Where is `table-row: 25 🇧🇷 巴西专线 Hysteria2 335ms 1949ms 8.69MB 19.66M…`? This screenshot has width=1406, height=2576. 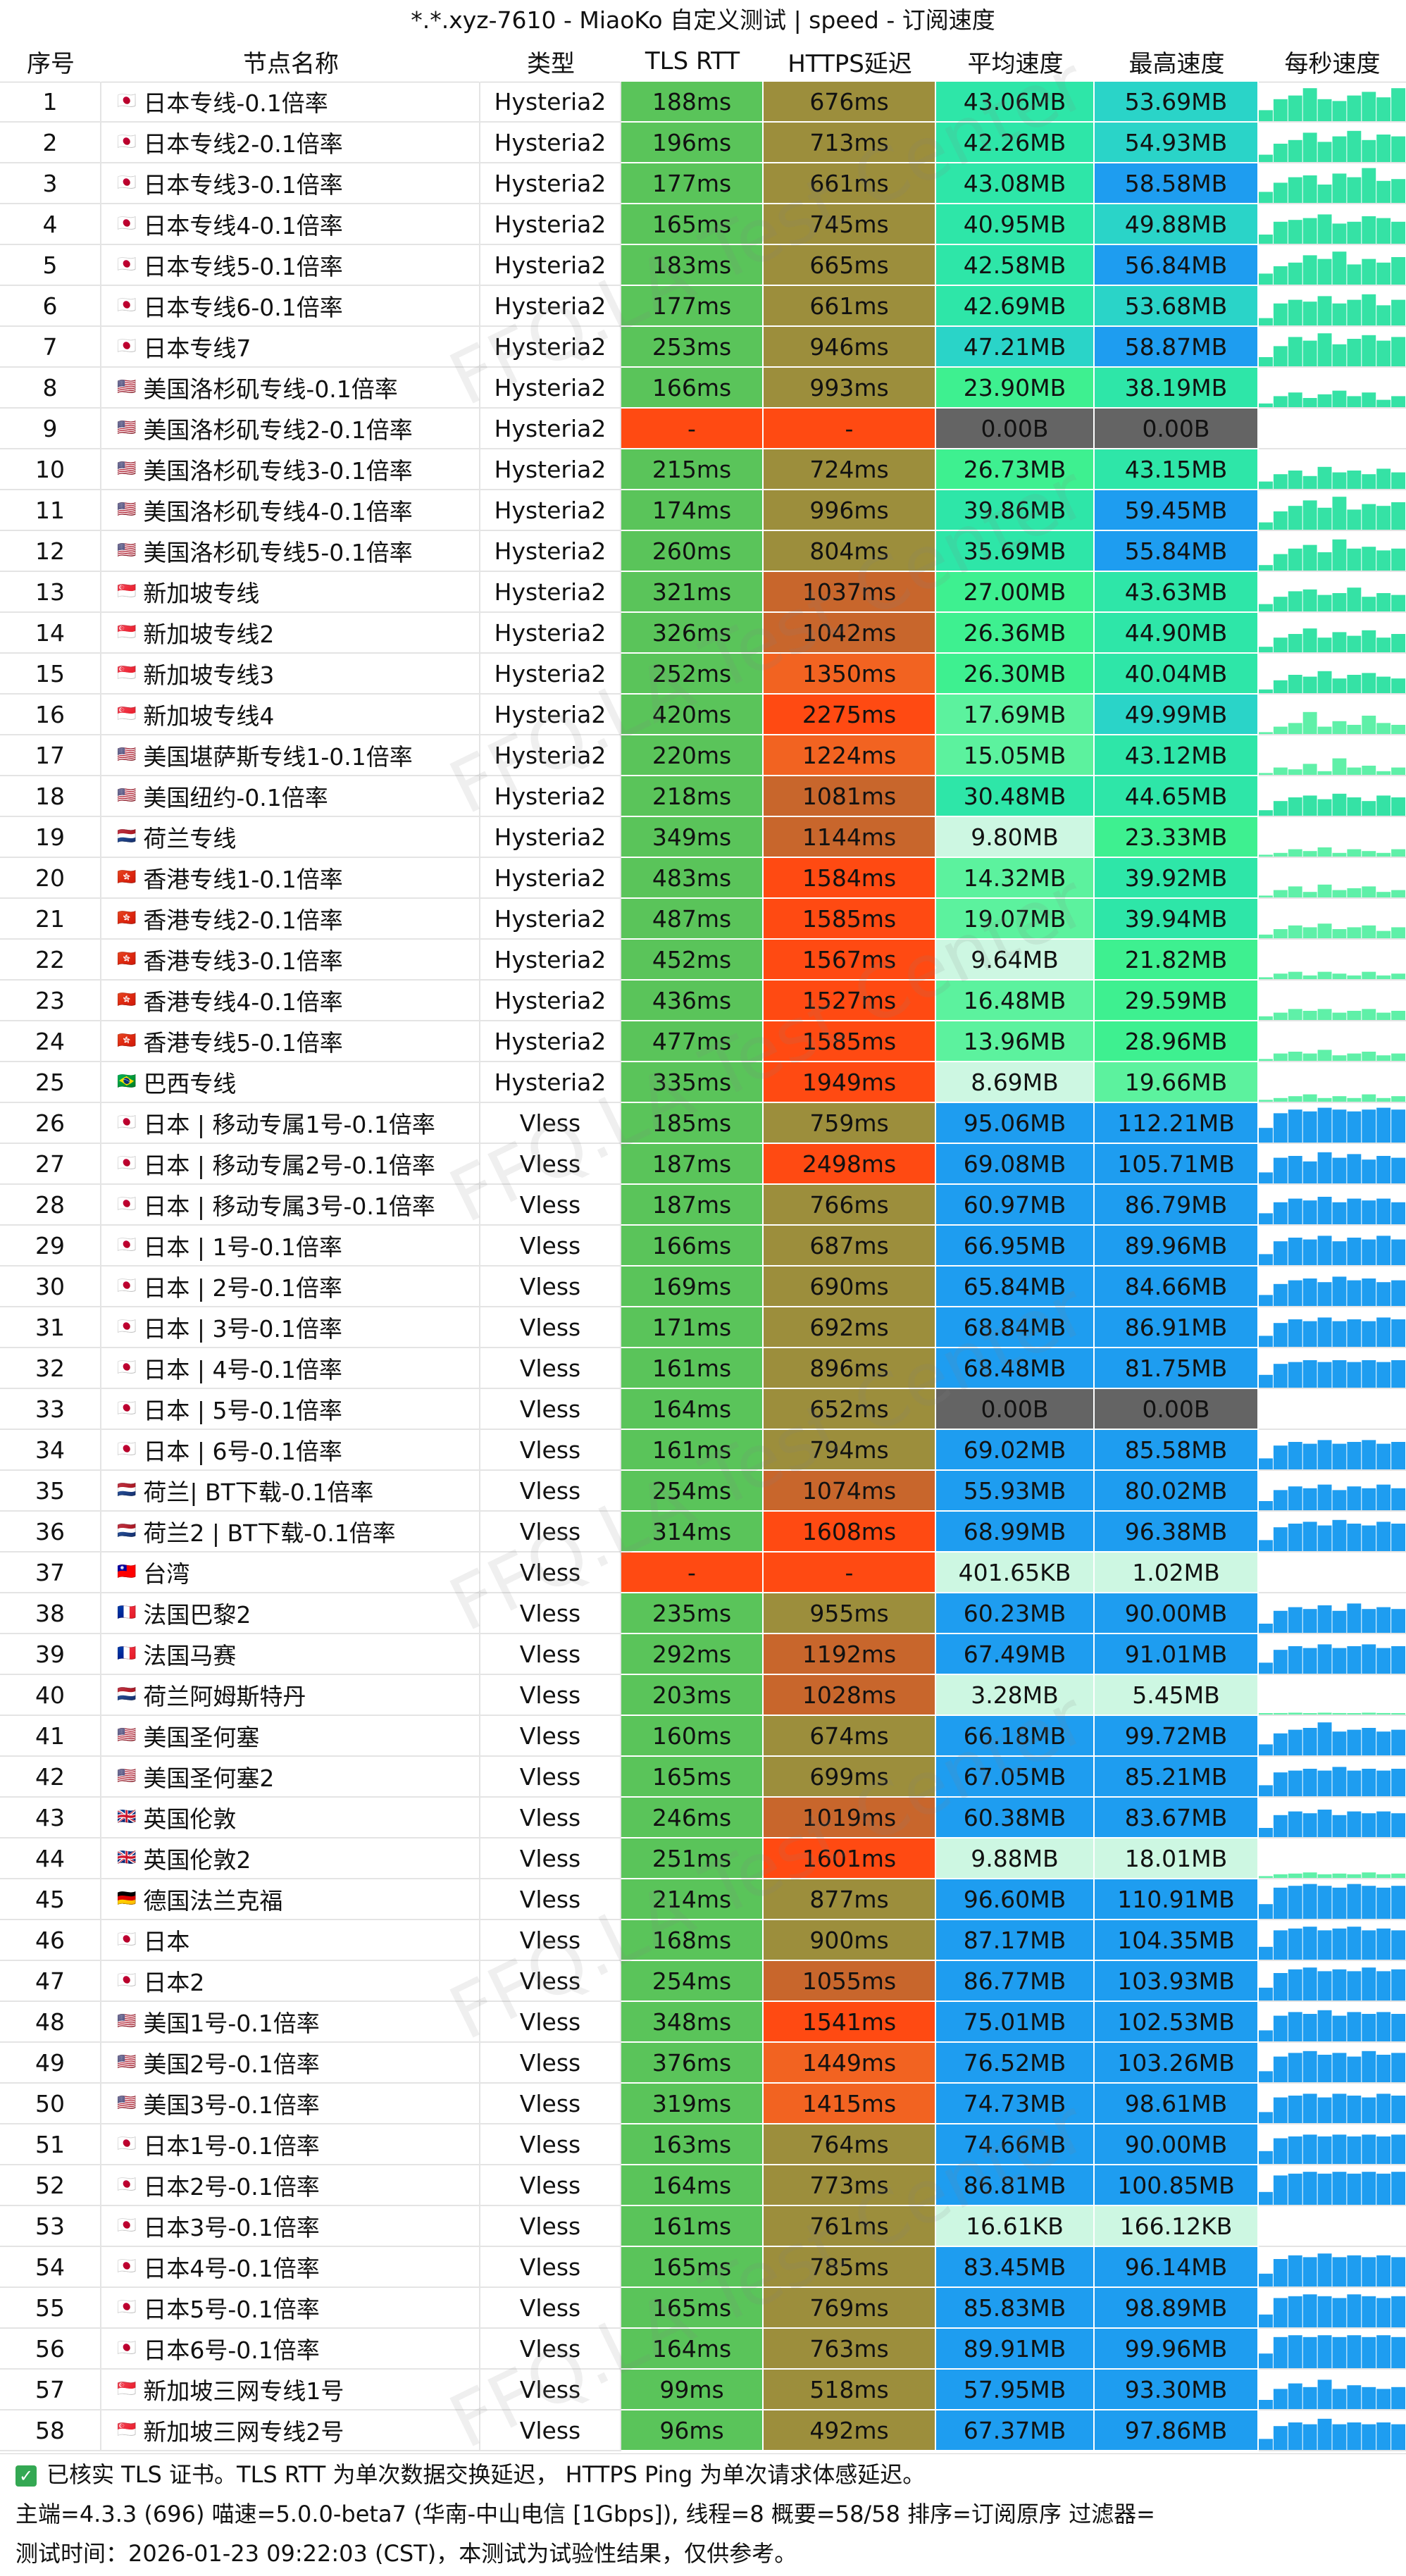 table-row: 25 🇧🇷 巴西专线 Hysteria2 335ms 1949ms 8.69MB 19.66M… is located at coordinates (703, 1082).